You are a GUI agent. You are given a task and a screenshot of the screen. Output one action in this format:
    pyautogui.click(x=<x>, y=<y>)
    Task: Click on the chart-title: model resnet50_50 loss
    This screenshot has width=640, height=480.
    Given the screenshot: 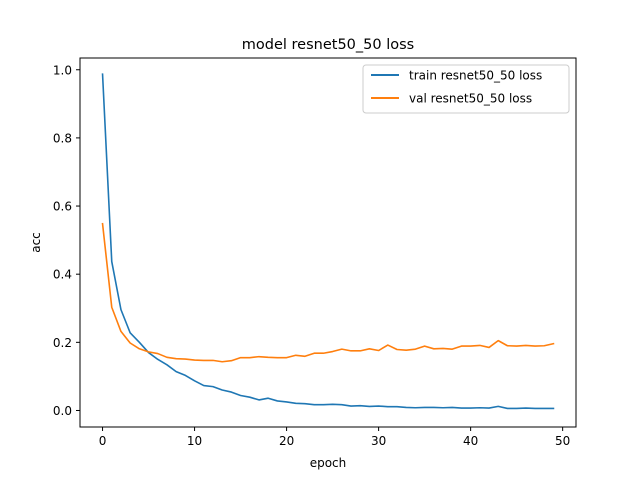 What is the action you would take?
    pyautogui.click(x=328, y=45)
    